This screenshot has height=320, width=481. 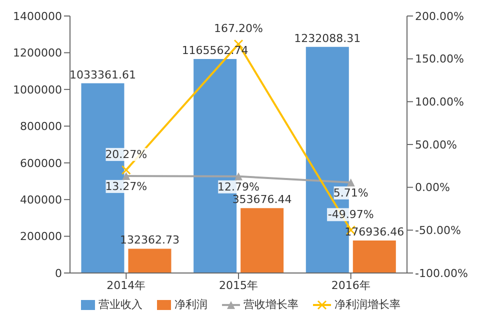 What do you see at coordinates (432, 187) in the screenshot?
I see `y2-tick-label: 0.00%` at bounding box center [432, 187].